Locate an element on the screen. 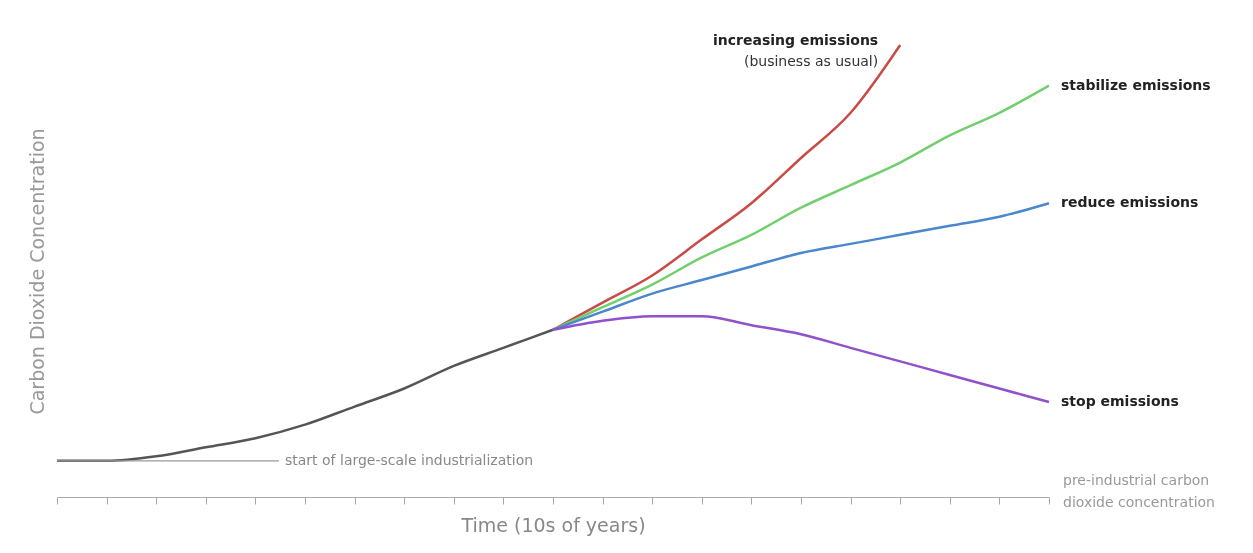 This screenshot has width=1253, height=553. series-label: stop emissions is located at coordinates (1120, 401).